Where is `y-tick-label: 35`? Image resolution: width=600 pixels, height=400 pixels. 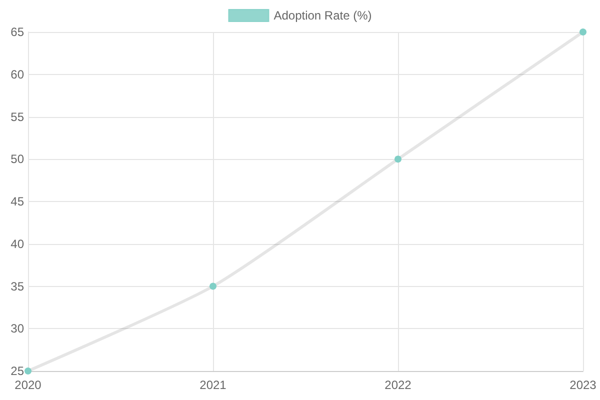
y-tick-label: 35 is located at coordinates (17, 286).